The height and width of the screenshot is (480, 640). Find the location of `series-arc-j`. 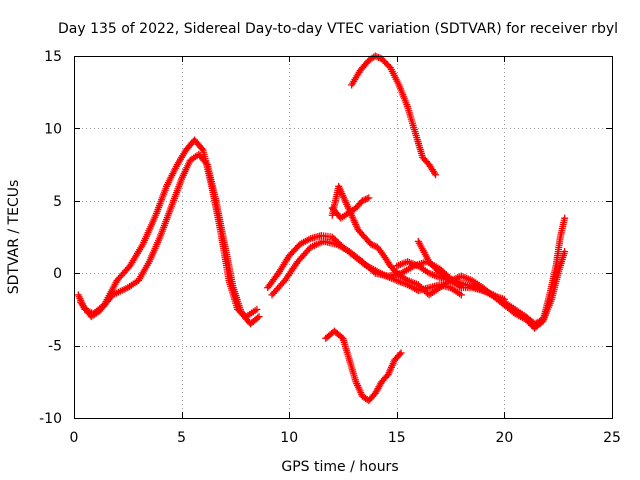

series-arc-j is located at coordinates (491, 284).